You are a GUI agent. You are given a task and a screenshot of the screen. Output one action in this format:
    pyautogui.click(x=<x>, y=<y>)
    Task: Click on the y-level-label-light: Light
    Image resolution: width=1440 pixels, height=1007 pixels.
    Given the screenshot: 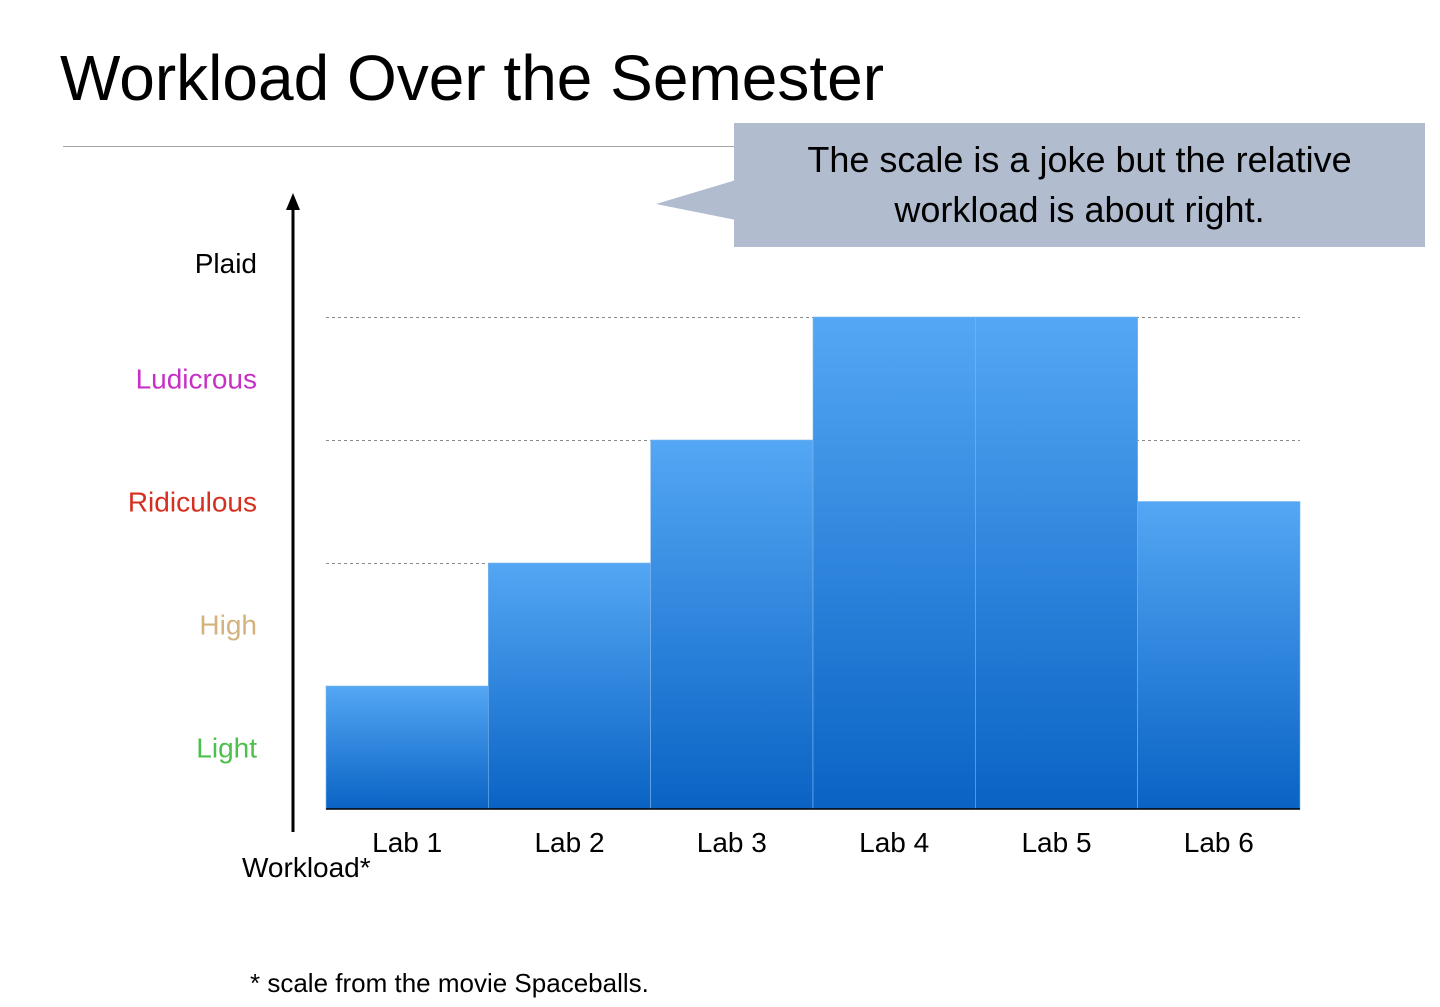 What is the action you would take?
    pyautogui.click(x=226, y=748)
    